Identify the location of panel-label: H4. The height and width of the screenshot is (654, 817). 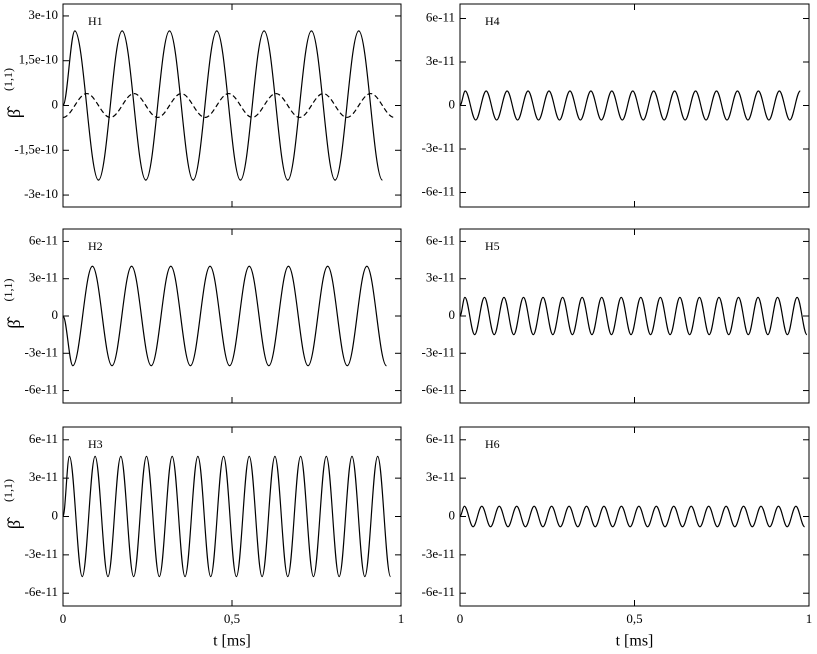
(492, 21).